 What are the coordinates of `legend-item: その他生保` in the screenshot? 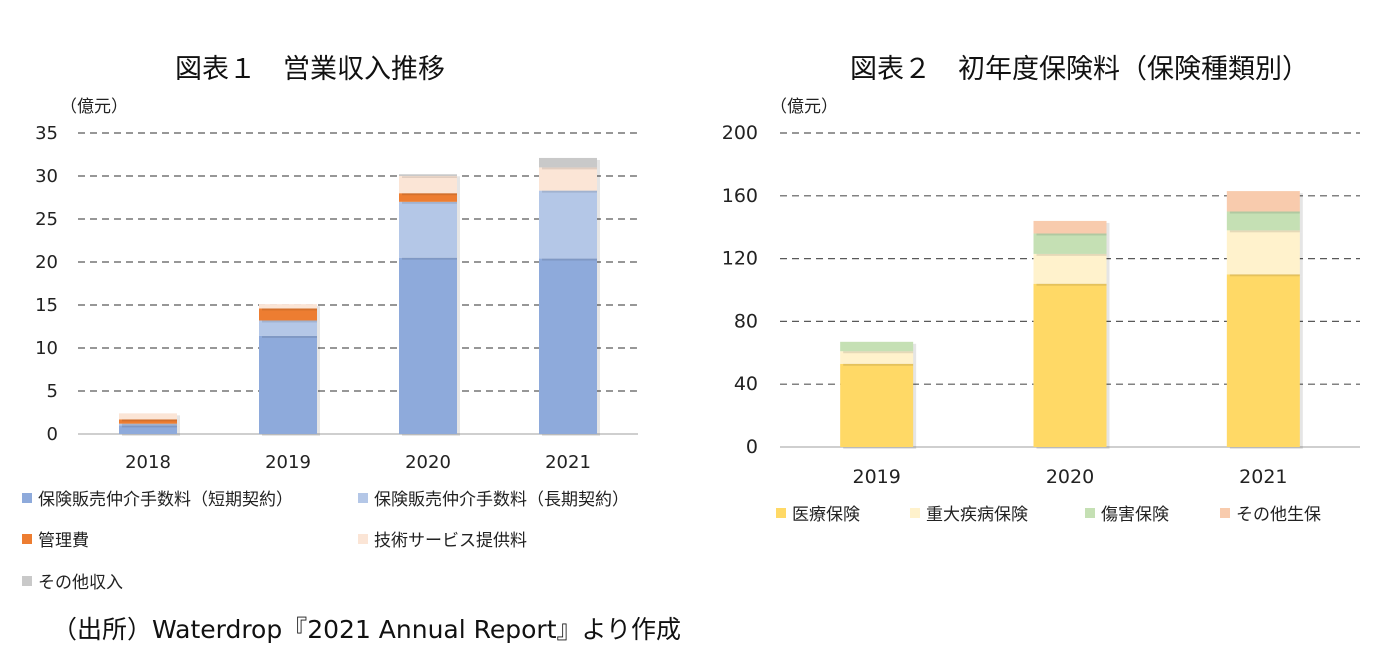 It's located at (1270, 512).